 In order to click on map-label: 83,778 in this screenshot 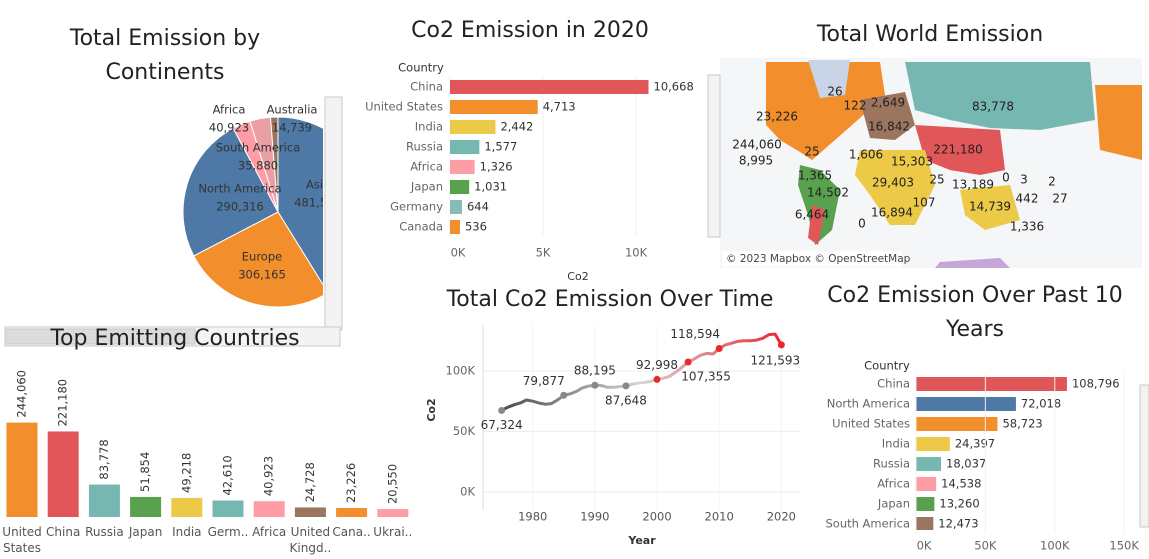, I will do `click(993, 107)`.